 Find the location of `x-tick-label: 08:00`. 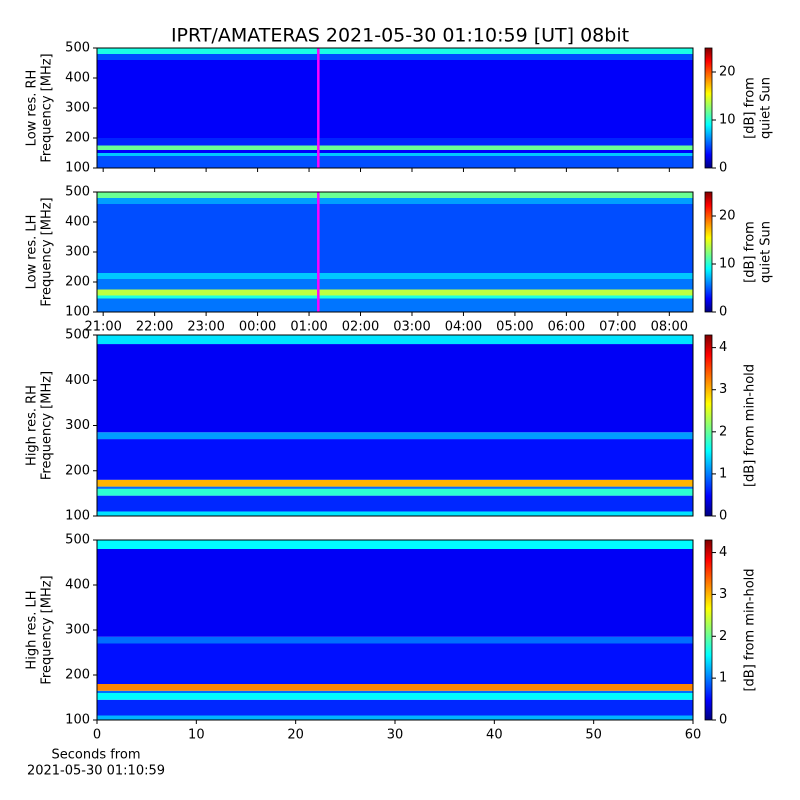

x-tick-label: 08:00 is located at coordinates (669, 327).